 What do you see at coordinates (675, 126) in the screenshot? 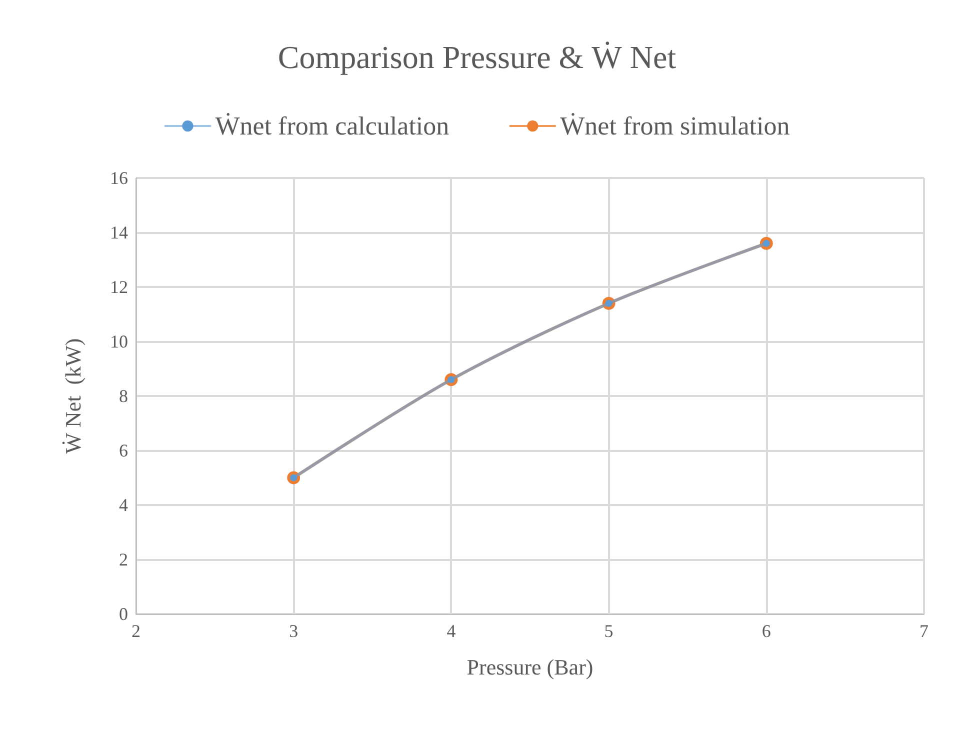
I see `legend-label: Ẇnet from simulation` at bounding box center [675, 126].